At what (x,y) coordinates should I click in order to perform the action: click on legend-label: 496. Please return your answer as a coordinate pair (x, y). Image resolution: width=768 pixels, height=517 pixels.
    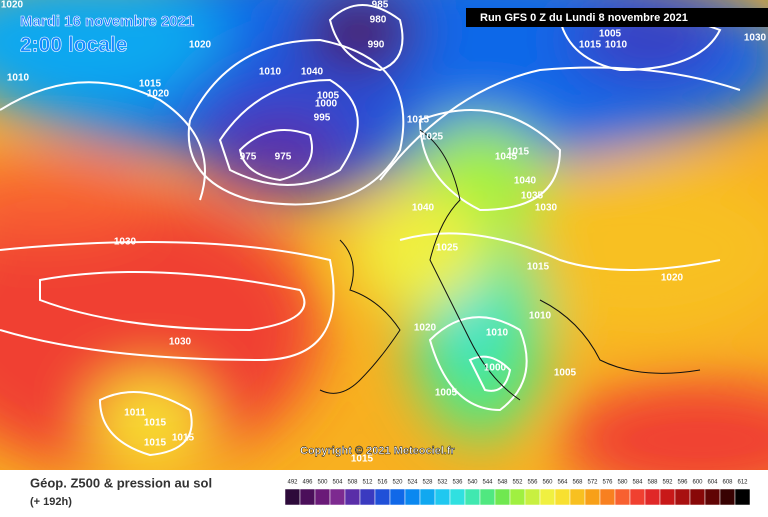
    Looking at the image, I should click on (307, 483).